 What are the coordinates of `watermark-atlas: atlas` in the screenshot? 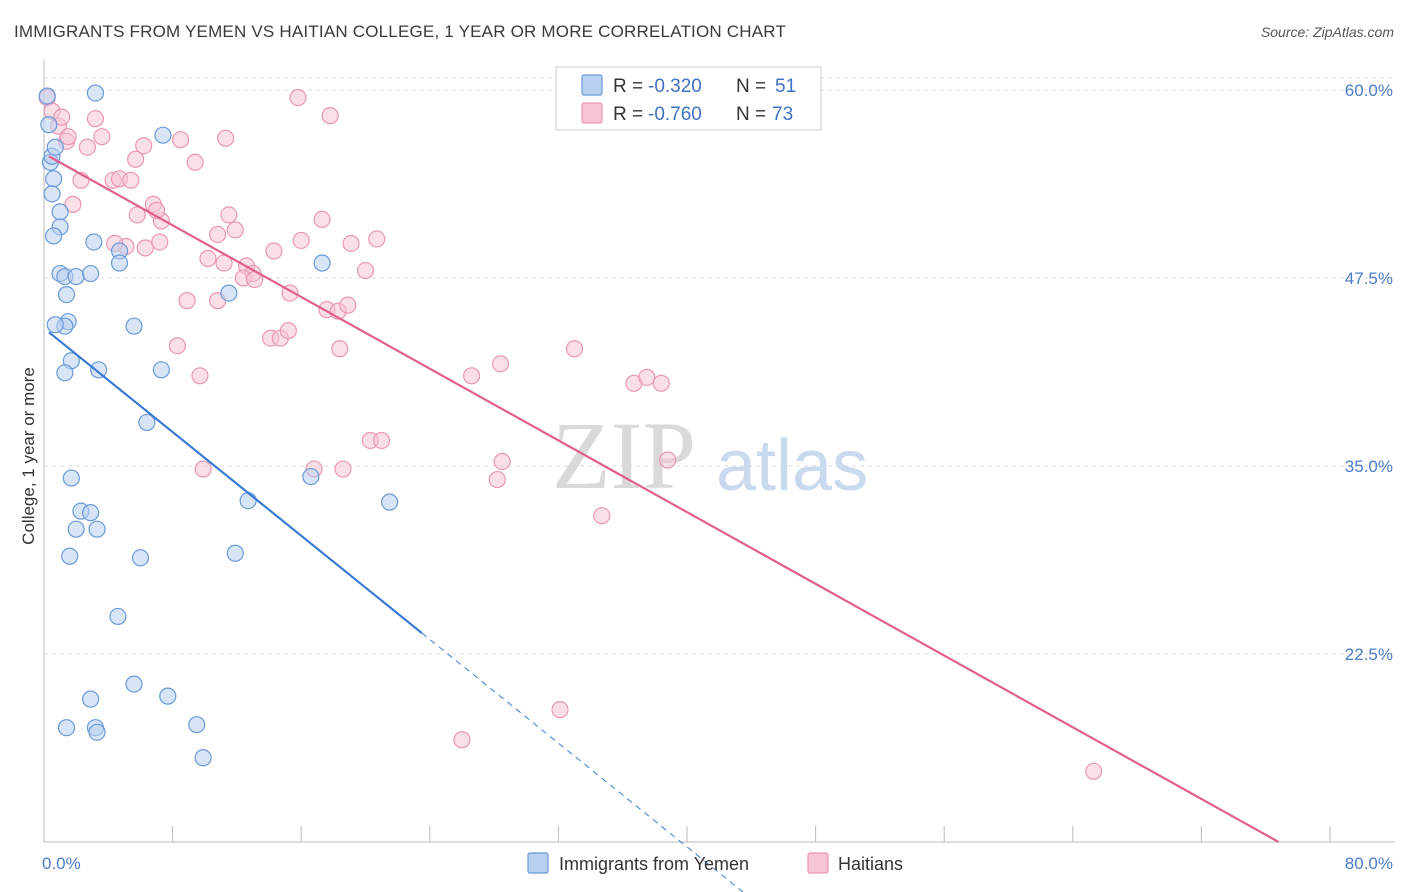 It's located at (792, 466).